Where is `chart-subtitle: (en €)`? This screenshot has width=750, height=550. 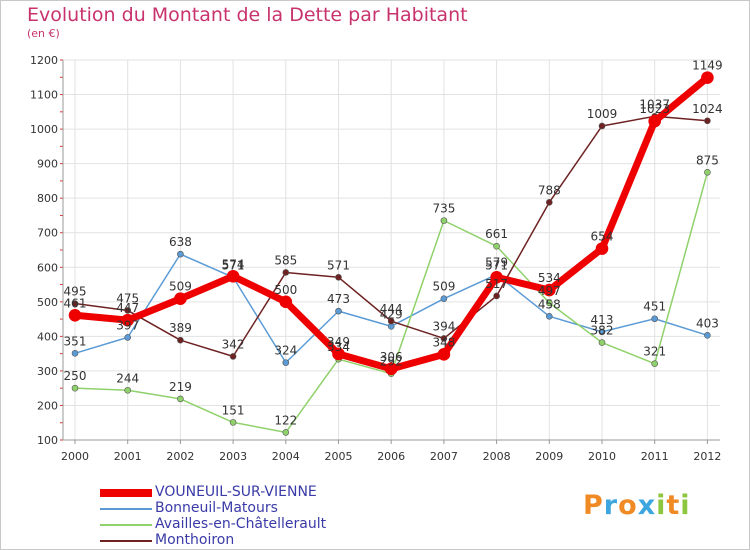
chart-subtitle: (en €) is located at coordinates (43, 33).